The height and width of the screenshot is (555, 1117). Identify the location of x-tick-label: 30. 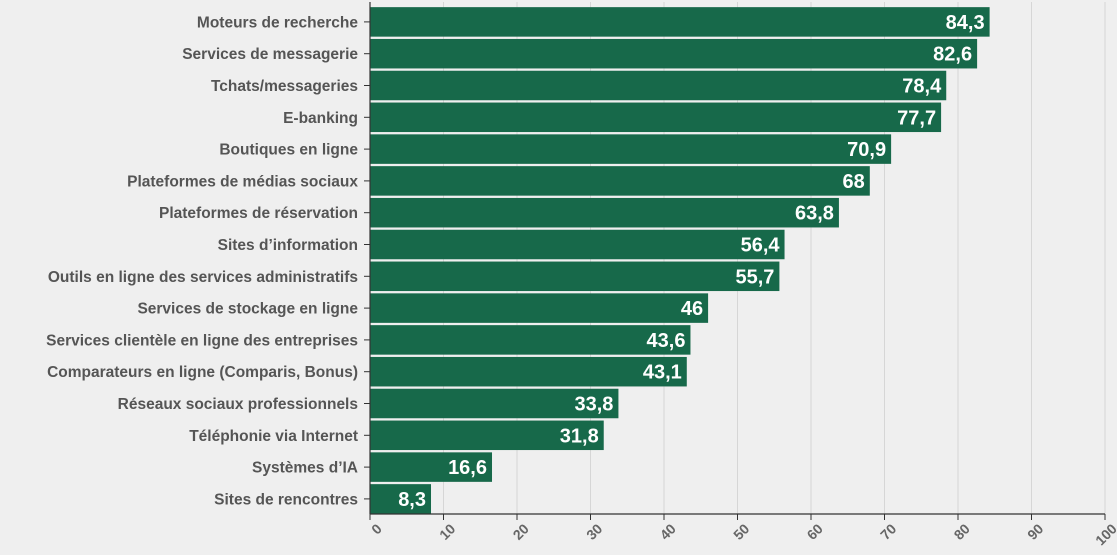
(594, 531).